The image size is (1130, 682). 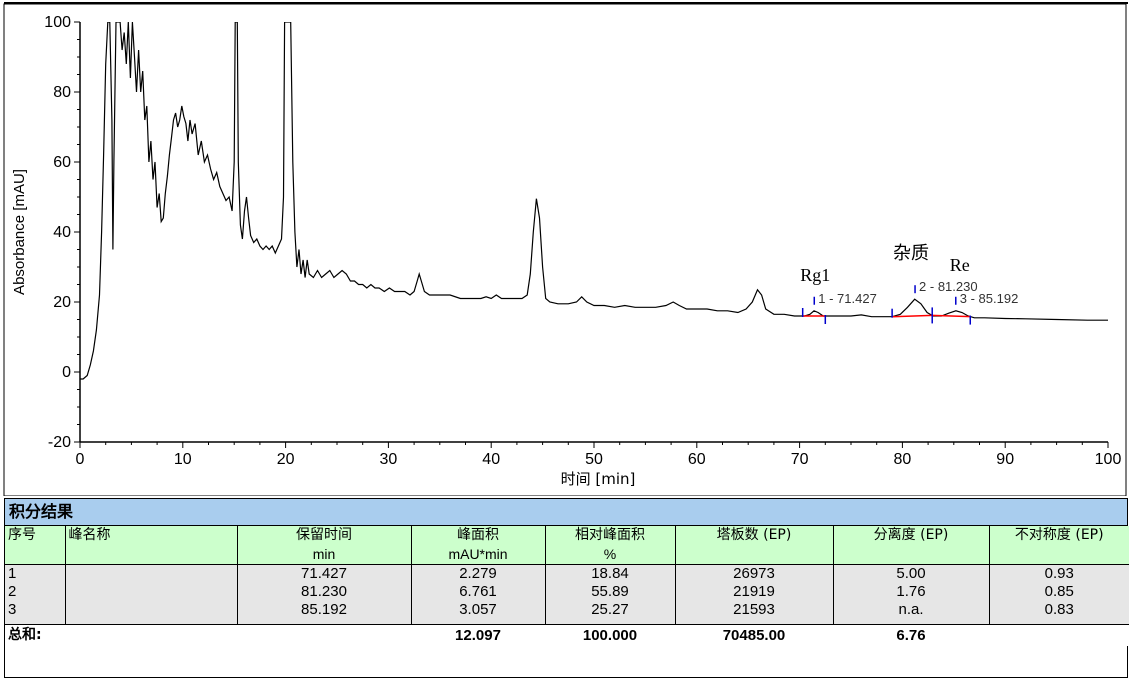 What do you see at coordinates (323, 535) in the screenshot?
I see `col-header-retention-time: 保留时间` at bounding box center [323, 535].